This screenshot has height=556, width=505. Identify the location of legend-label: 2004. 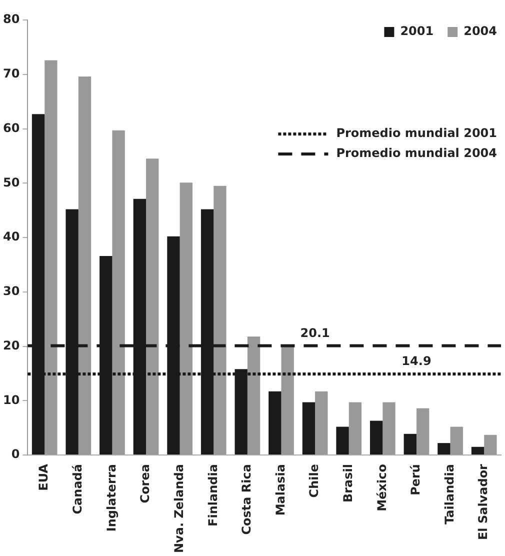
(480, 31).